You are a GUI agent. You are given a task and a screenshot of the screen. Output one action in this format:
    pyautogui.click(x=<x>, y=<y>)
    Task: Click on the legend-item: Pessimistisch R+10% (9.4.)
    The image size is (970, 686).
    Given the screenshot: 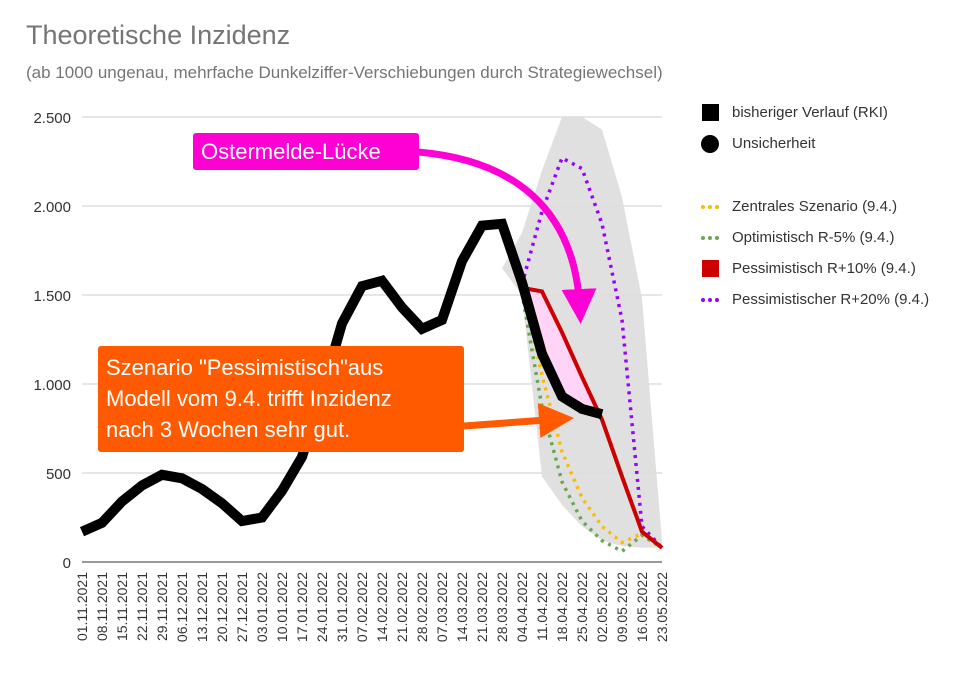 What is the action you would take?
    pyautogui.click(x=830, y=268)
    